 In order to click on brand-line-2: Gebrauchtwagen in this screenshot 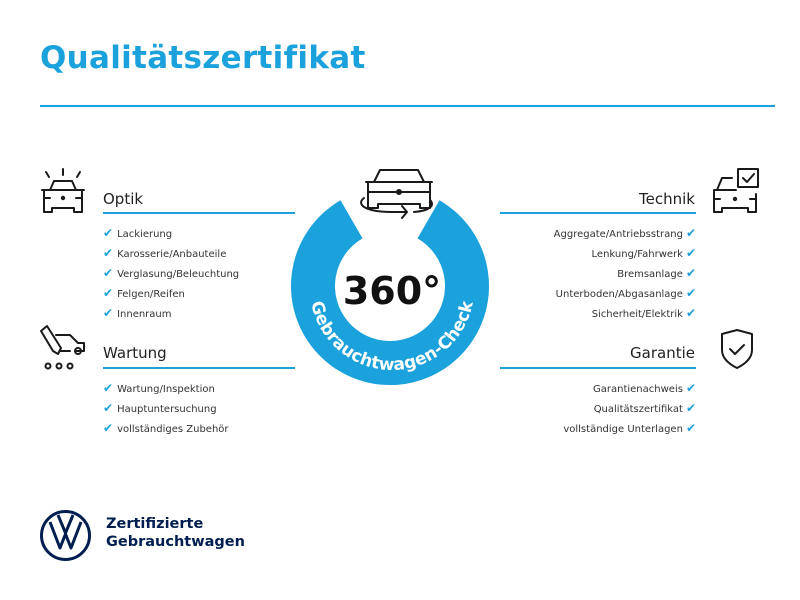, I will do `click(175, 542)`.